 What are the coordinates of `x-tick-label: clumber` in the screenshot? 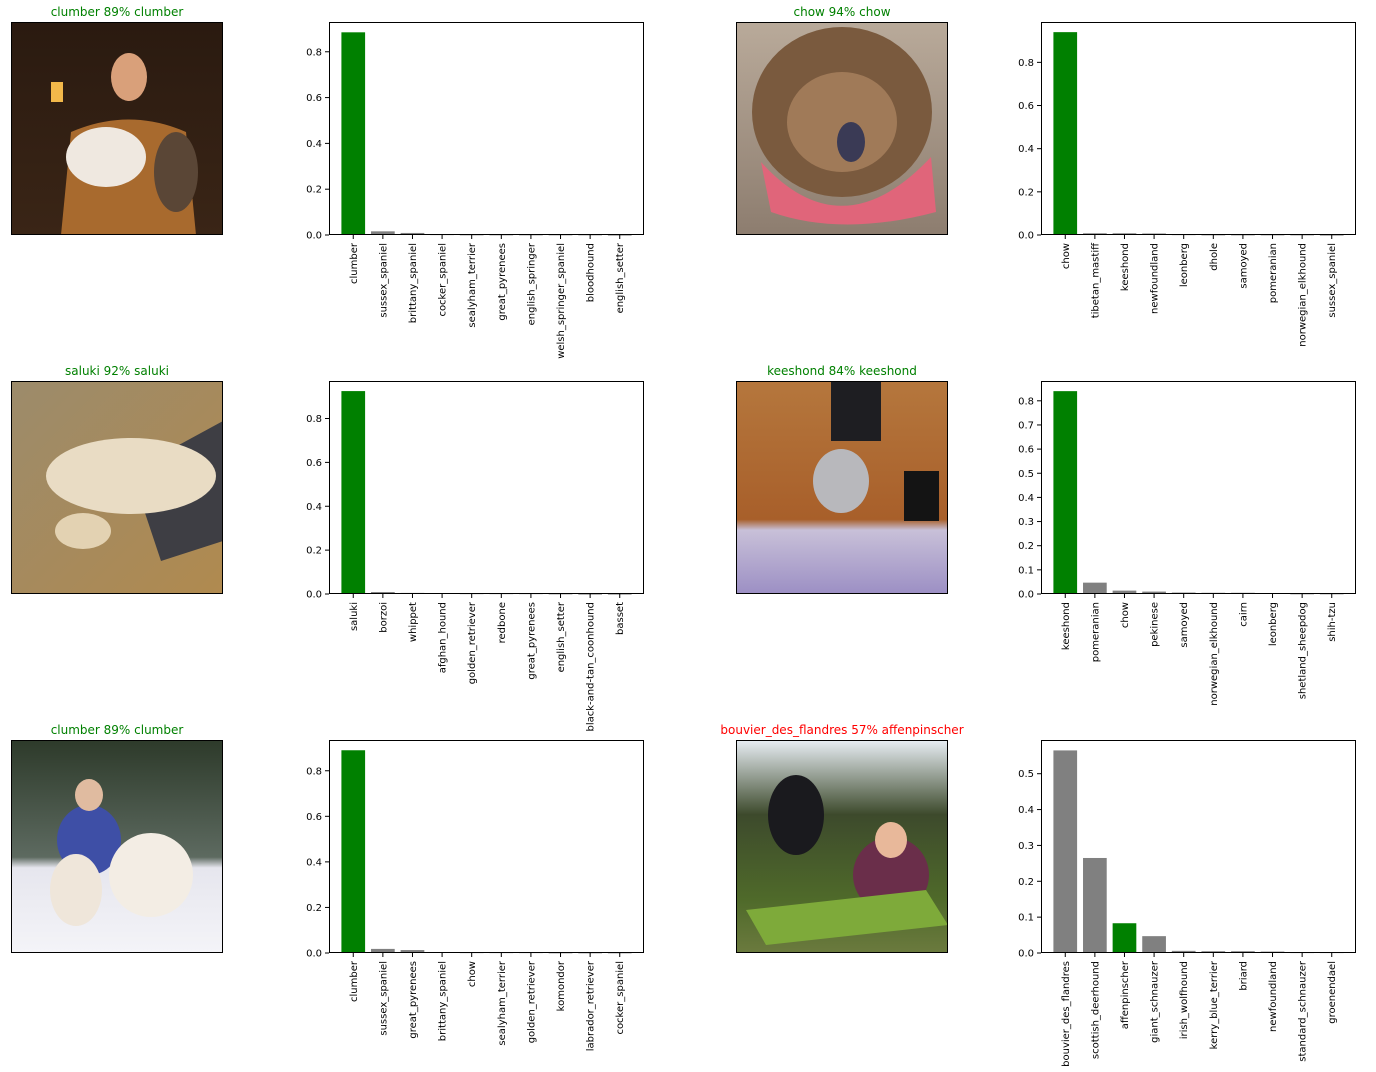 It's located at (354, 263).